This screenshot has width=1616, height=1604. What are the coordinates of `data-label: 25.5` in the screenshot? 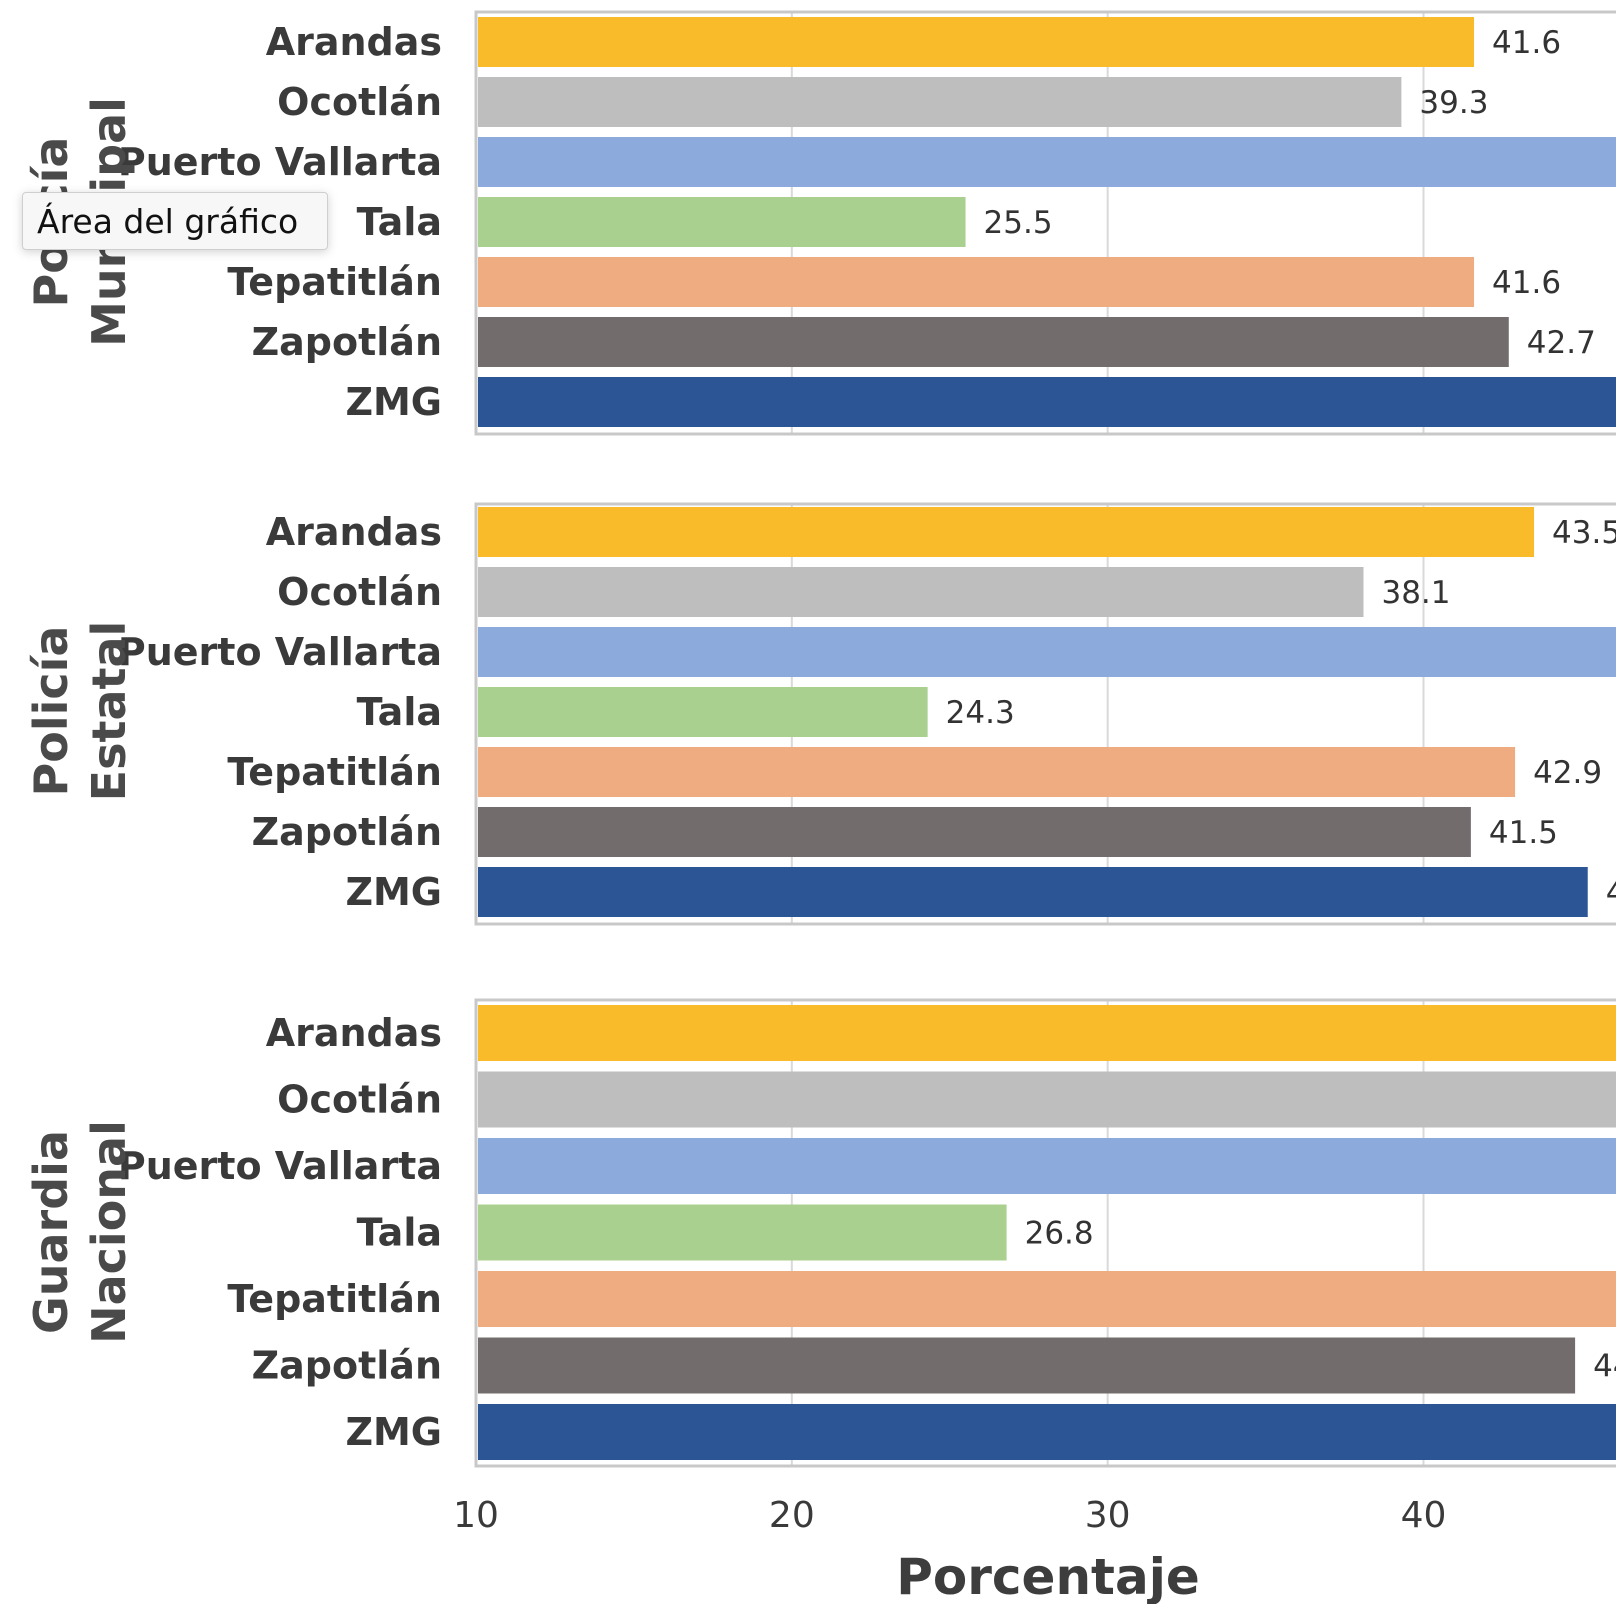 It's located at (1018, 223).